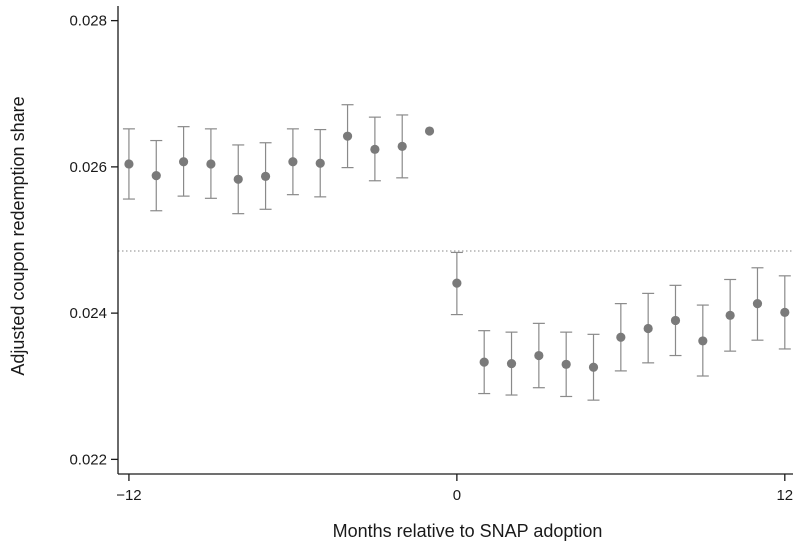  What do you see at coordinates (468, 531) in the screenshot?
I see `x-axis-title: Months relative to SNAP adoption` at bounding box center [468, 531].